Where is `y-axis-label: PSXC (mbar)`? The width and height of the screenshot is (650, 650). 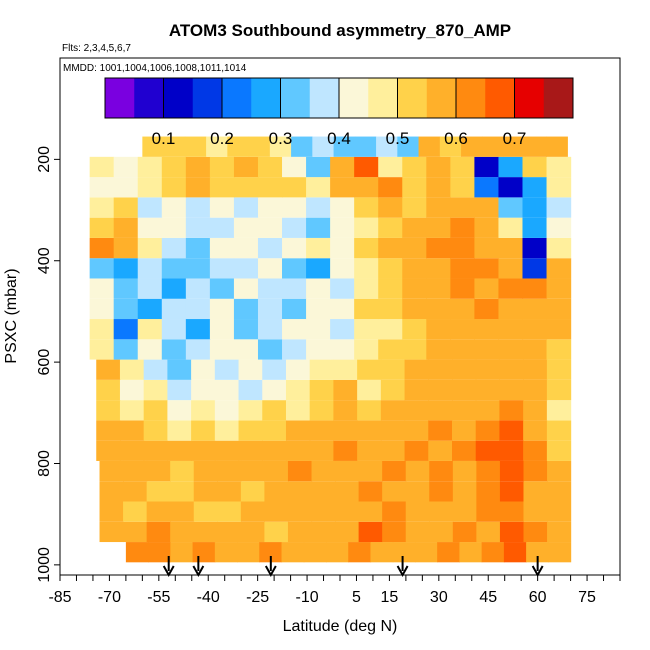
y-axis-label: PSXC (mbar) is located at coordinates (11, 315).